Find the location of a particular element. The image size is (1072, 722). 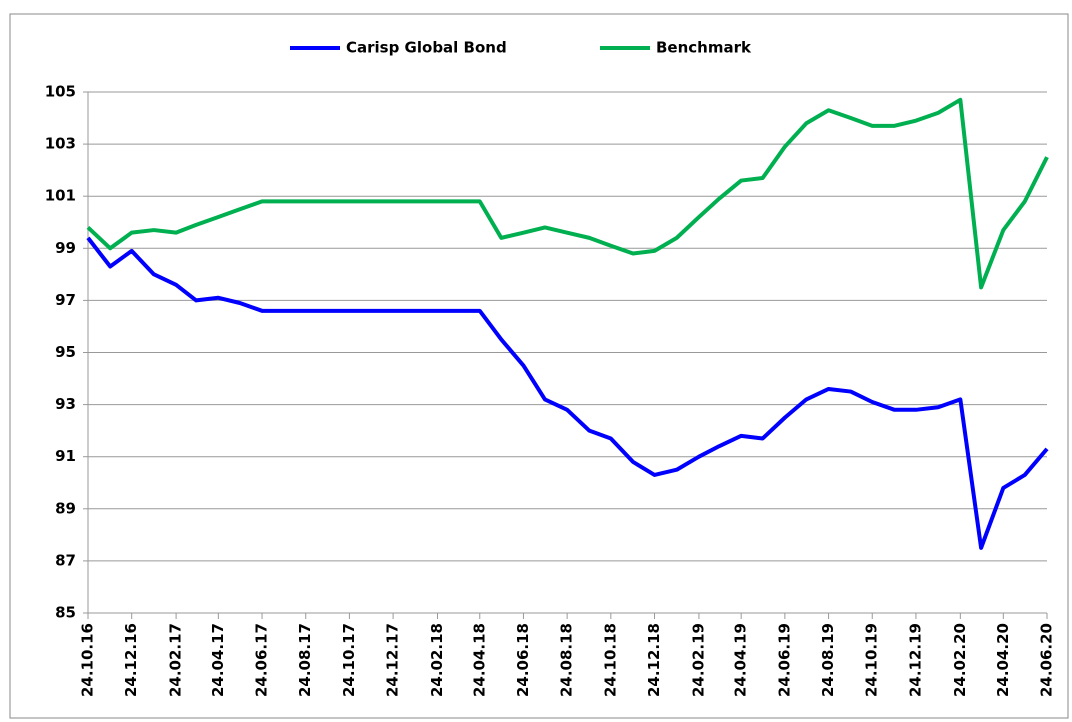

y-tick-label: 87 is located at coordinates (65, 560).